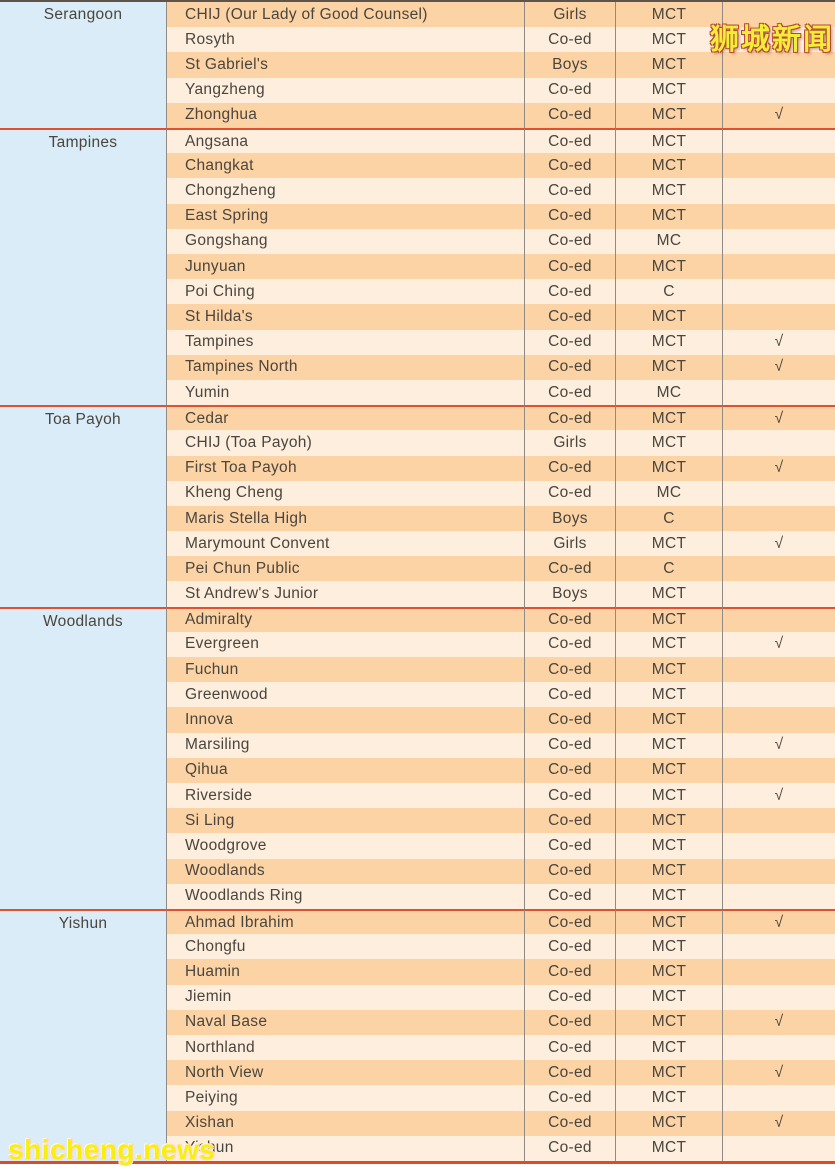 This screenshot has width=835, height=1171. Describe the element at coordinates (345, 770) in the screenshot. I see `school-name-cell: Qihua` at that location.